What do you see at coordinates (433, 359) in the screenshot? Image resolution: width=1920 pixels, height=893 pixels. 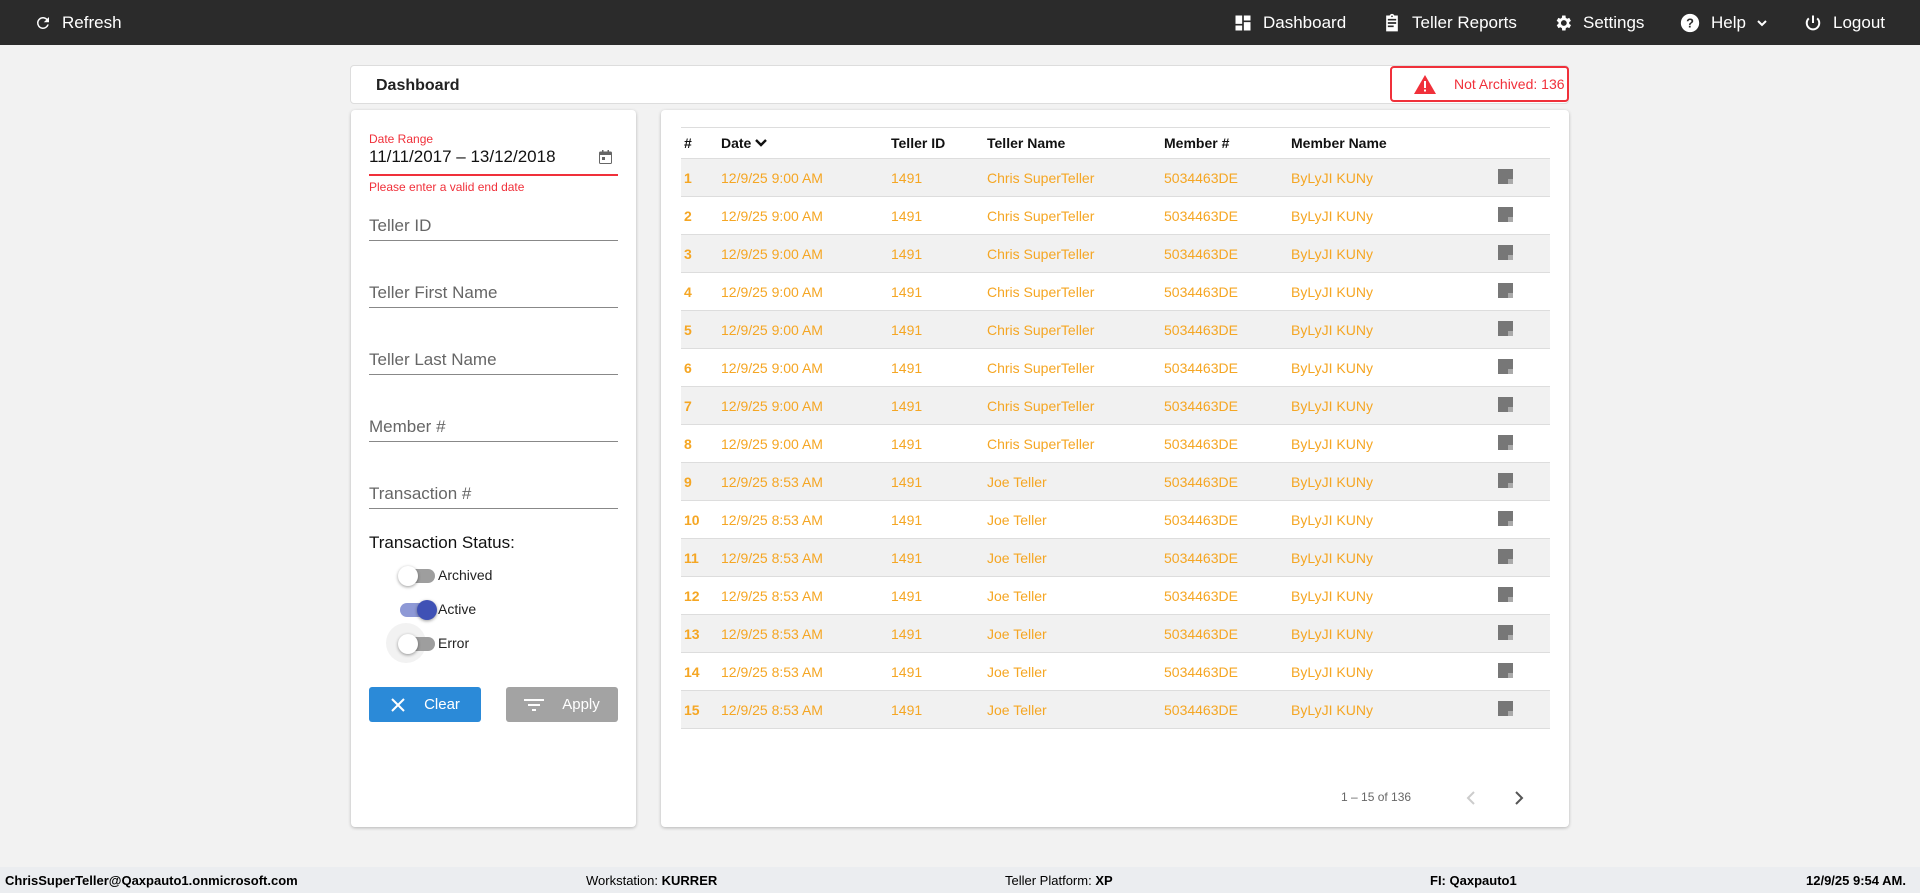 I see `teller-last-name-placeholder: Teller Last Name` at bounding box center [433, 359].